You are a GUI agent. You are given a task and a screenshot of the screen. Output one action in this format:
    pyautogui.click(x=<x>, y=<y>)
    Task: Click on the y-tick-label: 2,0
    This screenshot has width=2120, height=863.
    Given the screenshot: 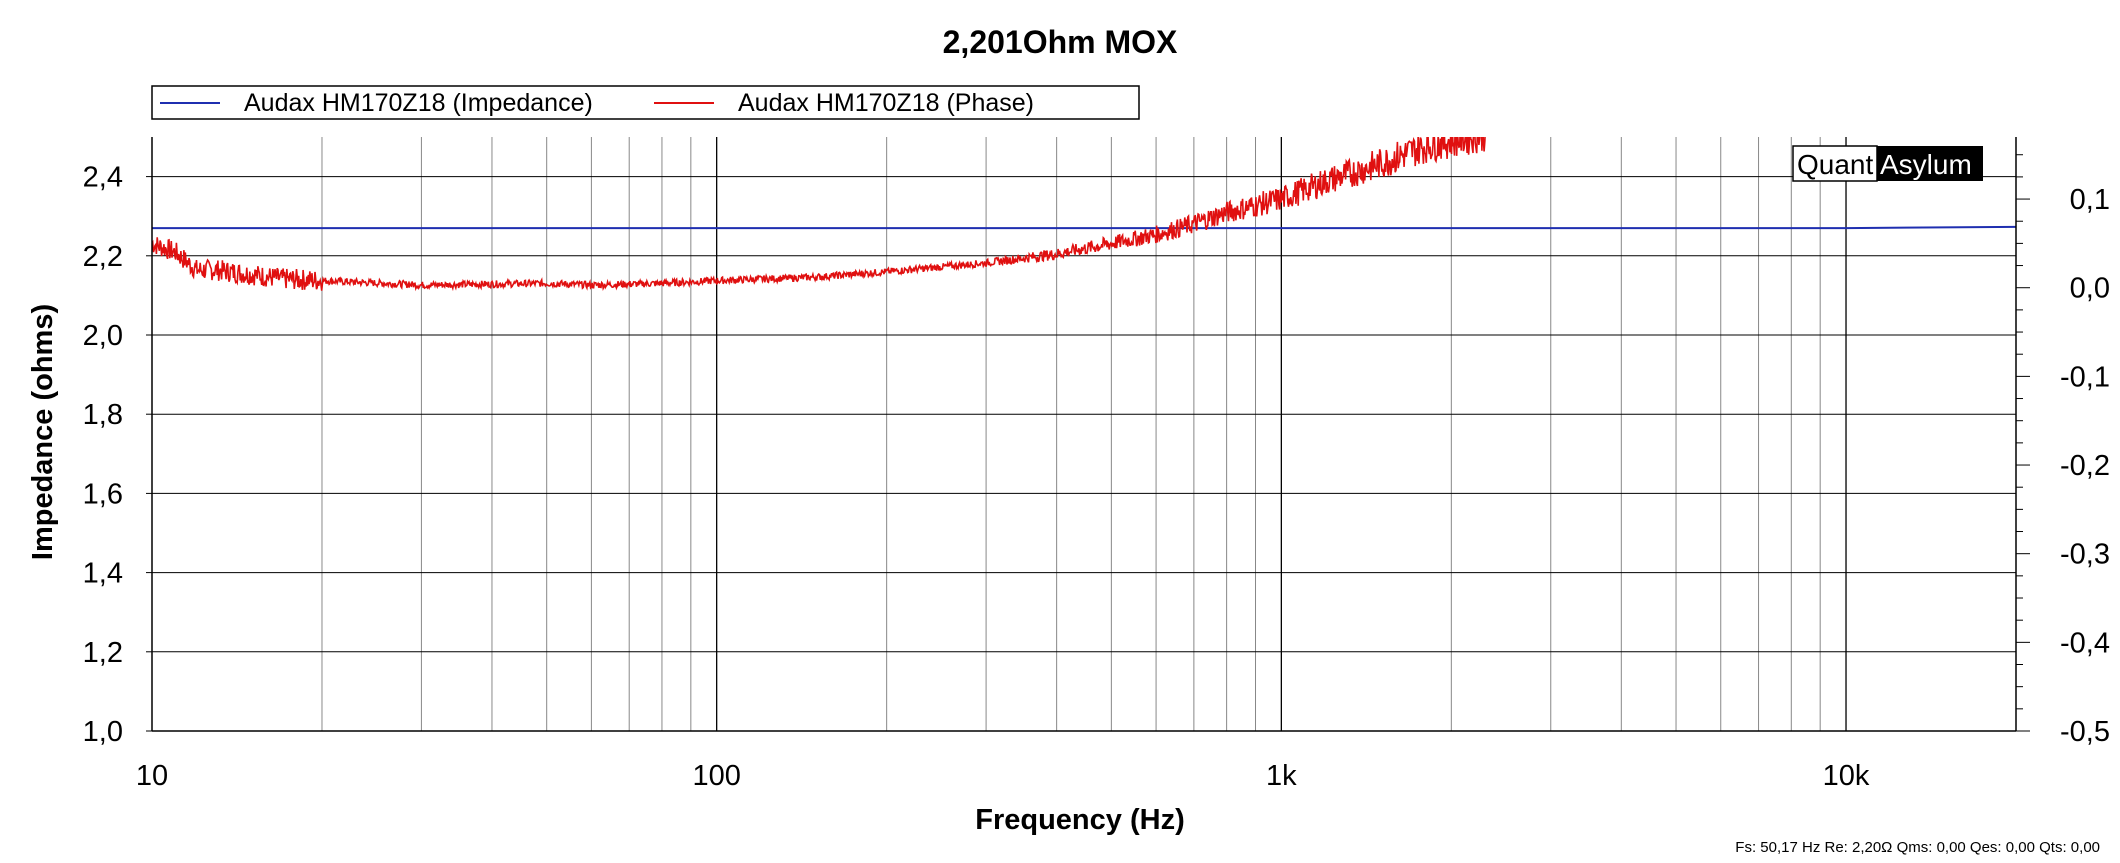 What is the action you would take?
    pyautogui.click(x=103, y=336)
    